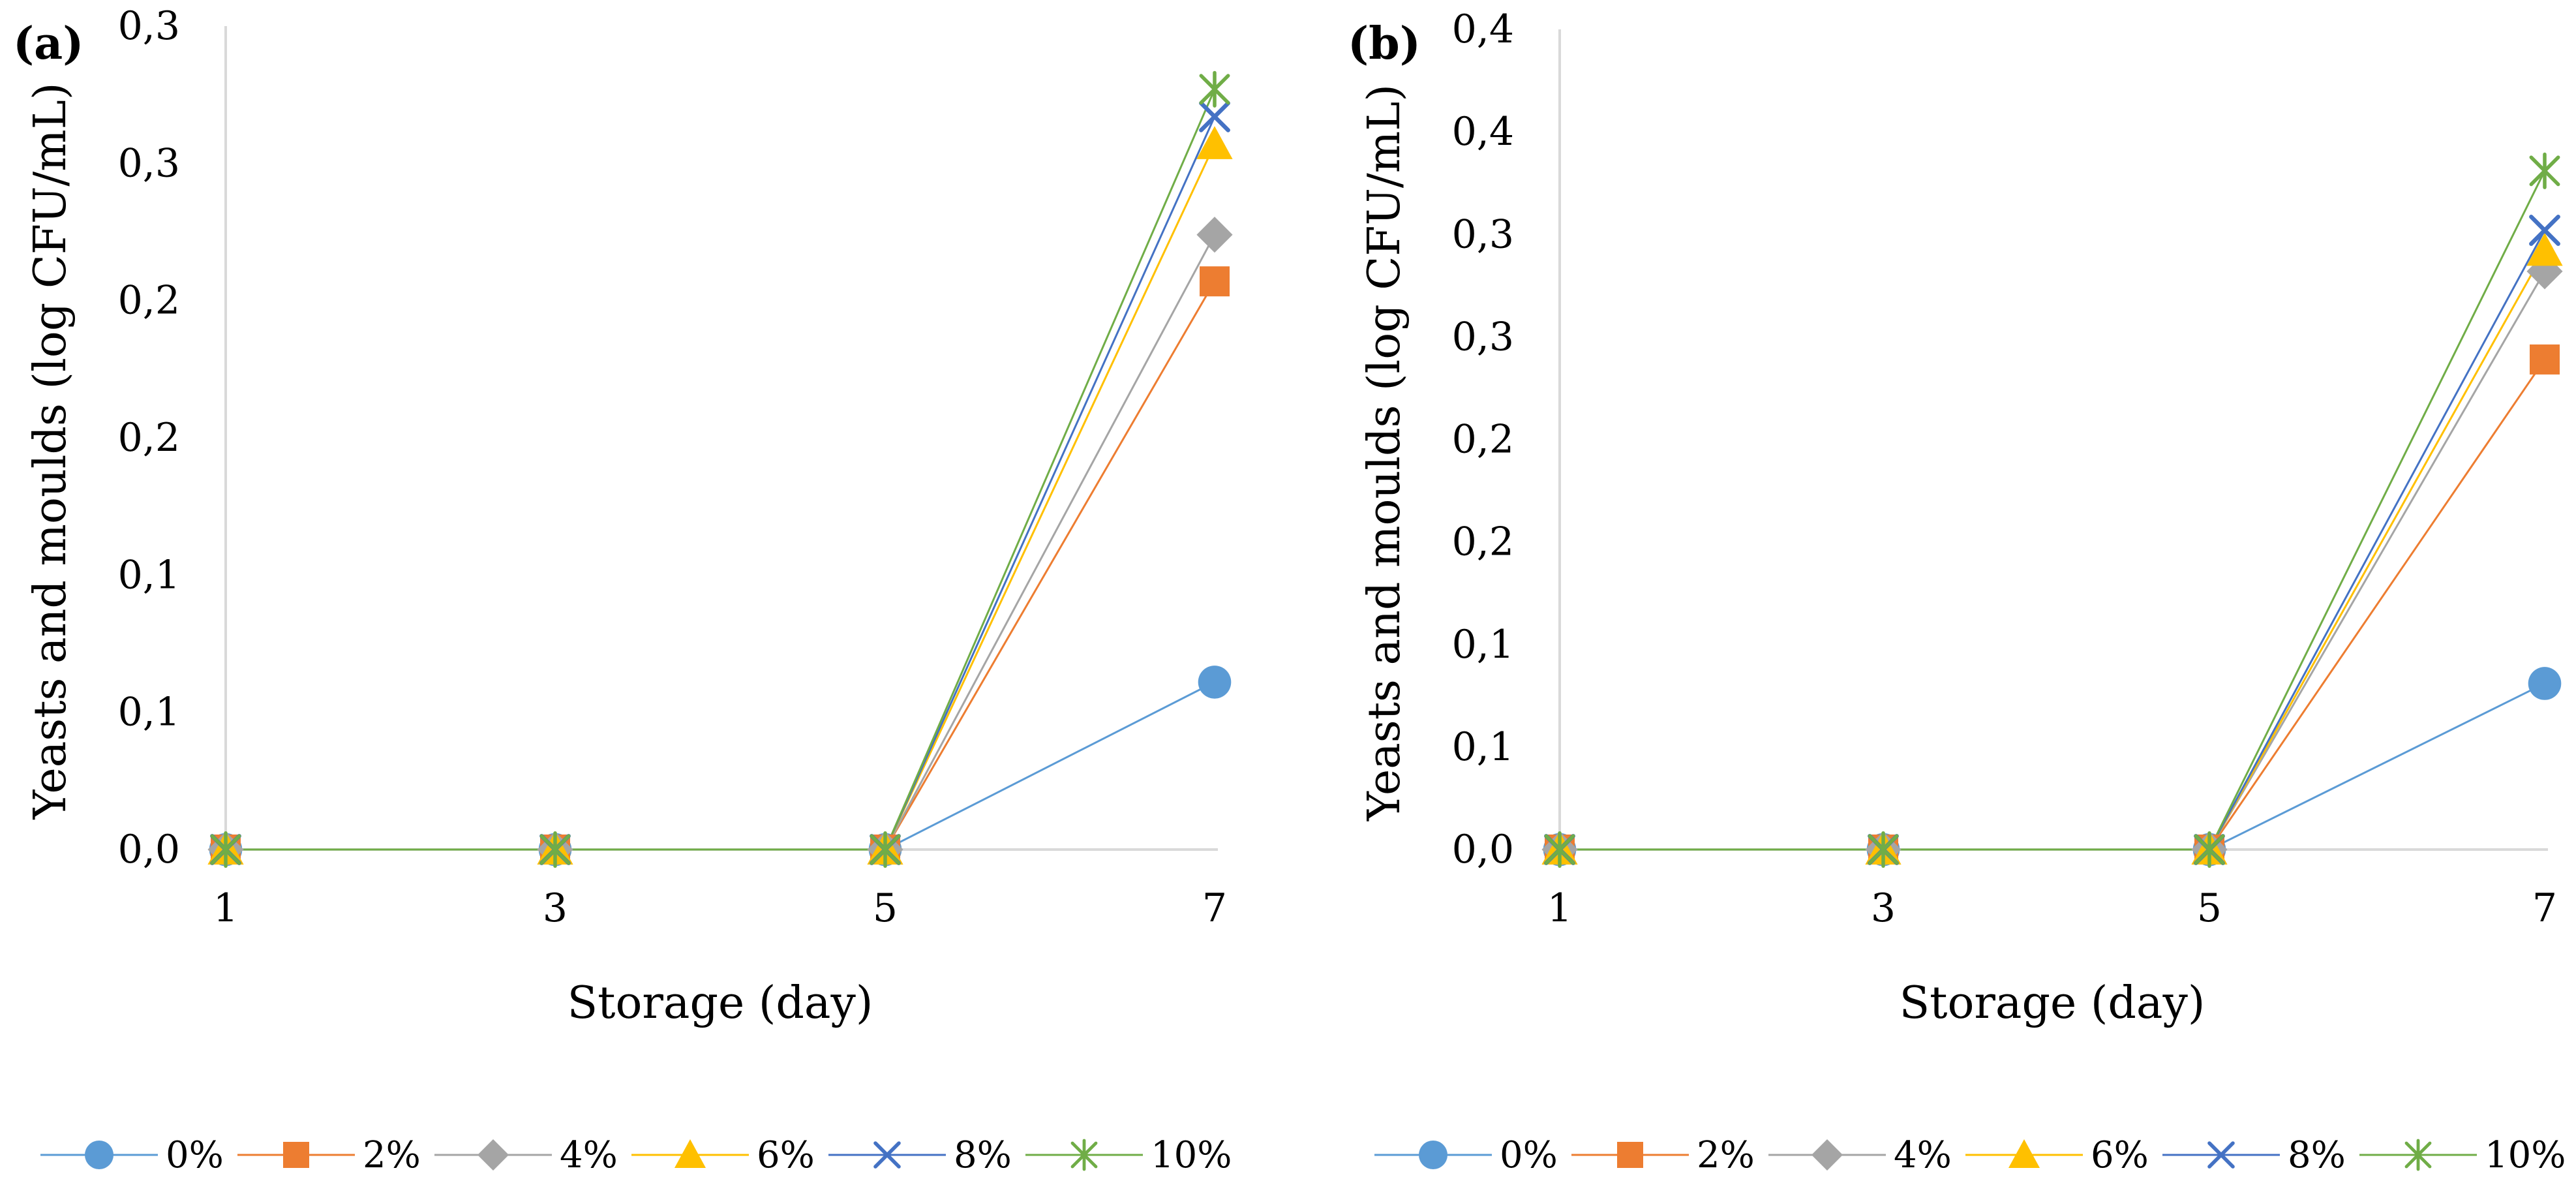 The height and width of the screenshot is (1181, 2576). What do you see at coordinates (1214, 235) in the screenshot?
I see `data-point-4pct` at bounding box center [1214, 235].